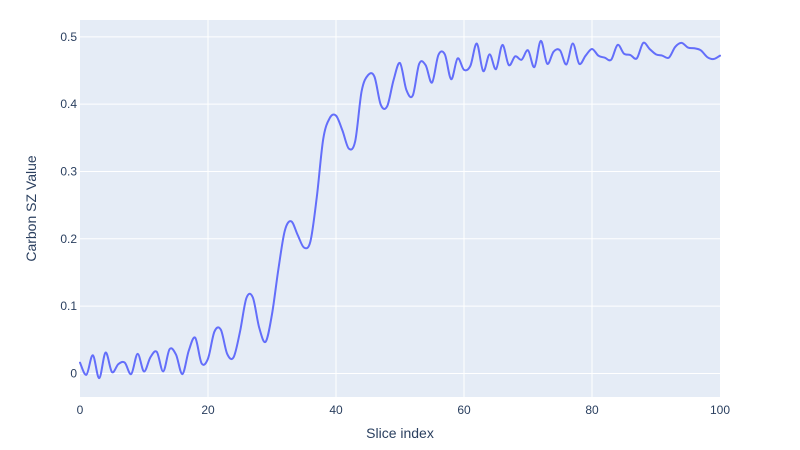 The image size is (800, 450). What do you see at coordinates (68, 104) in the screenshot?
I see `y-tick-label: 0.4` at bounding box center [68, 104].